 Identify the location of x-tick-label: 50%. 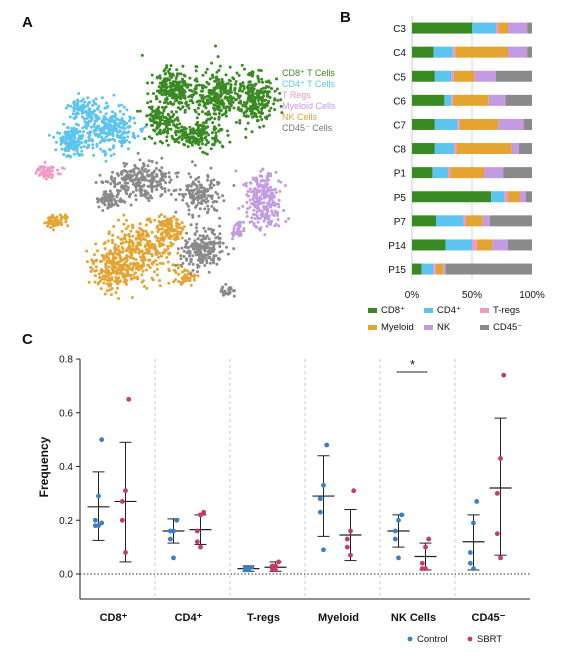
(472, 295).